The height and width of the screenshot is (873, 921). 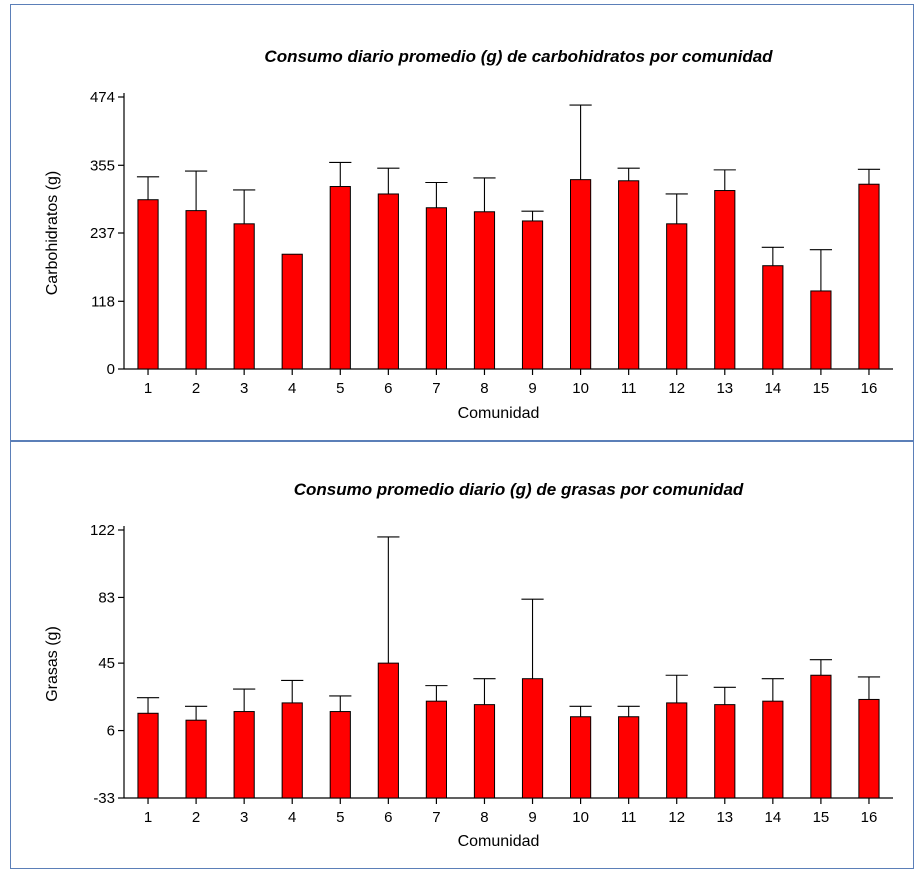 I want to click on y-tick-label: 355, so click(x=102, y=165).